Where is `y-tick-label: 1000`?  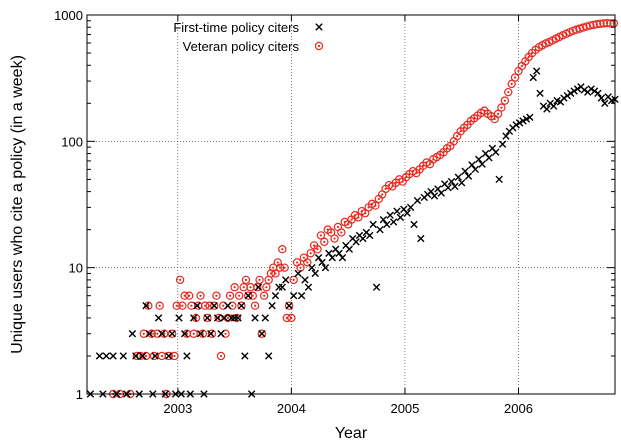
y-tick-label: 1000 is located at coordinates (68, 15).